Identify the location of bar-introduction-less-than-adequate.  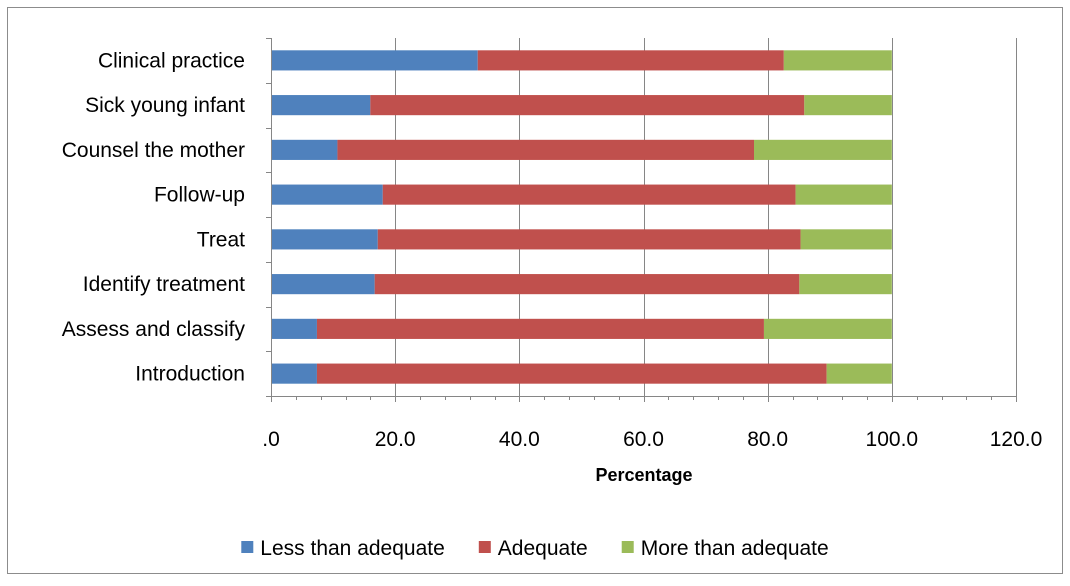
(294, 373).